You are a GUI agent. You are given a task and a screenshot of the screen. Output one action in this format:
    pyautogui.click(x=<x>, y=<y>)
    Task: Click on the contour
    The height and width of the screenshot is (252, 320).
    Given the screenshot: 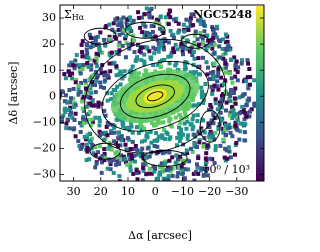 What is the action you would take?
    pyautogui.click(x=165, y=158)
    